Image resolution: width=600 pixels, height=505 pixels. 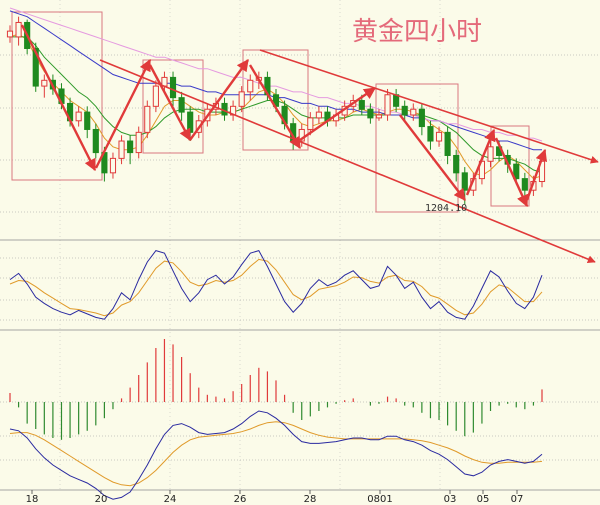 I want to click on upper-channel-line, so click(x=429, y=106).